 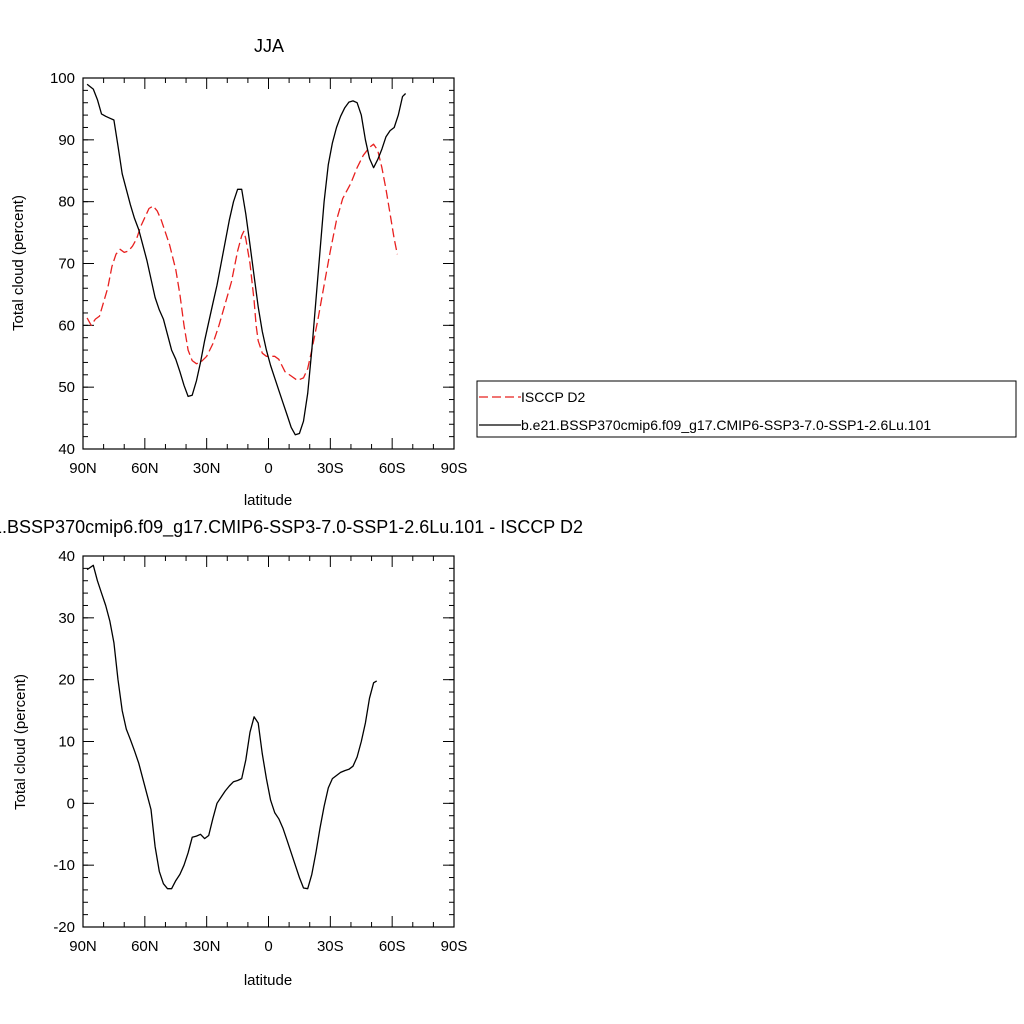 I want to click on y-tick-label: 30, so click(x=66, y=618).